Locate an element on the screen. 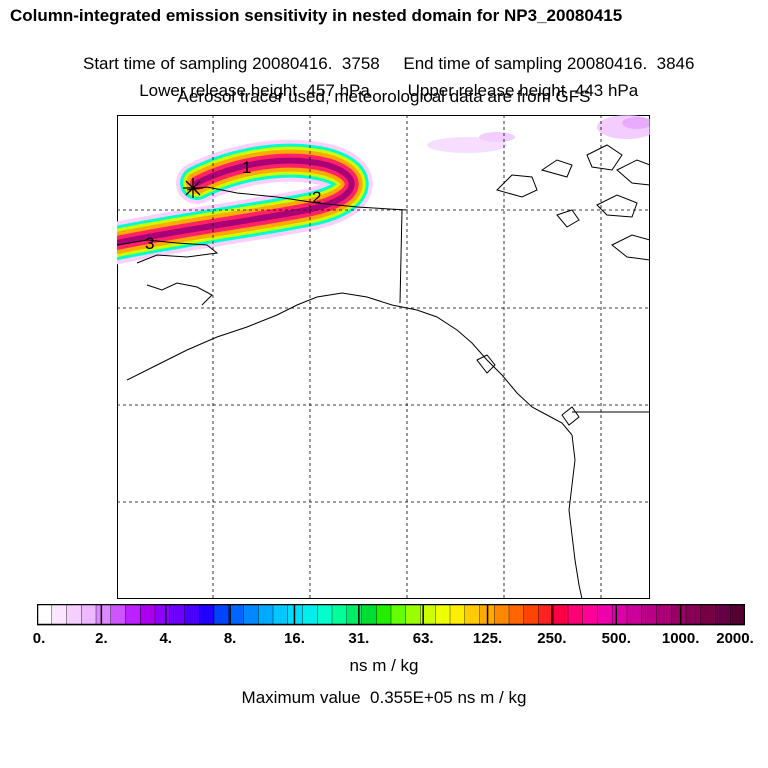 This screenshot has height=768, width=768. colorbar-tick-label: 0. is located at coordinates (39, 638).